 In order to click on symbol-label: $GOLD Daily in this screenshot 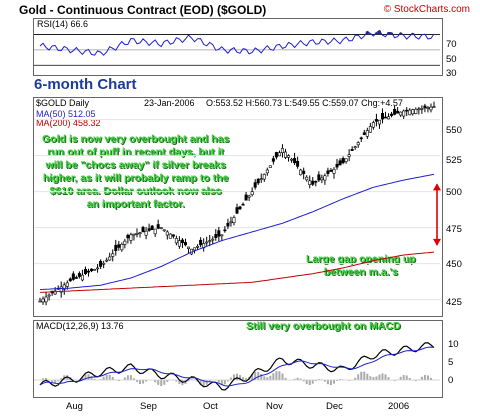, I will do `click(63, 103)`.